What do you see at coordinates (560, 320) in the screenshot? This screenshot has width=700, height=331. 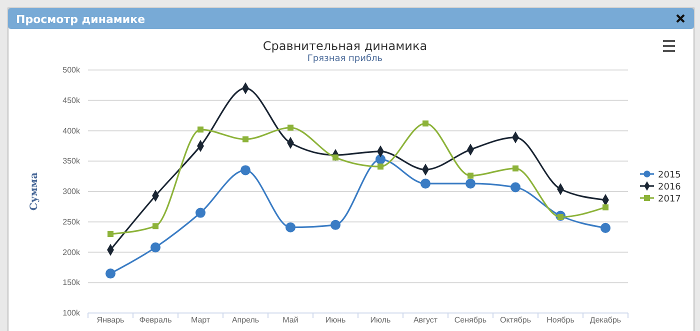 I see `x-tick-label: Ноябрь` at bounding box center [560, 320].